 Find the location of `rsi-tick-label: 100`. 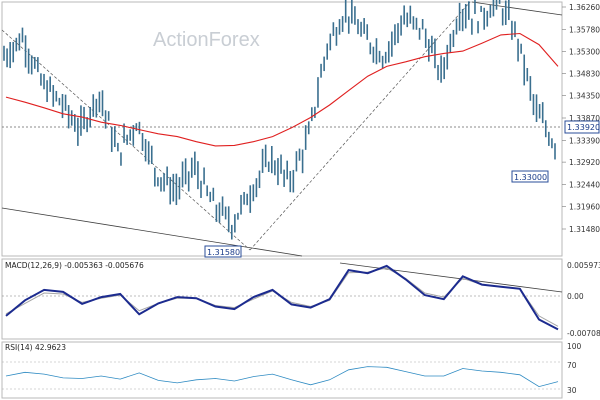

rsi-tick-label: 100 is located at coordinates (574, 346).